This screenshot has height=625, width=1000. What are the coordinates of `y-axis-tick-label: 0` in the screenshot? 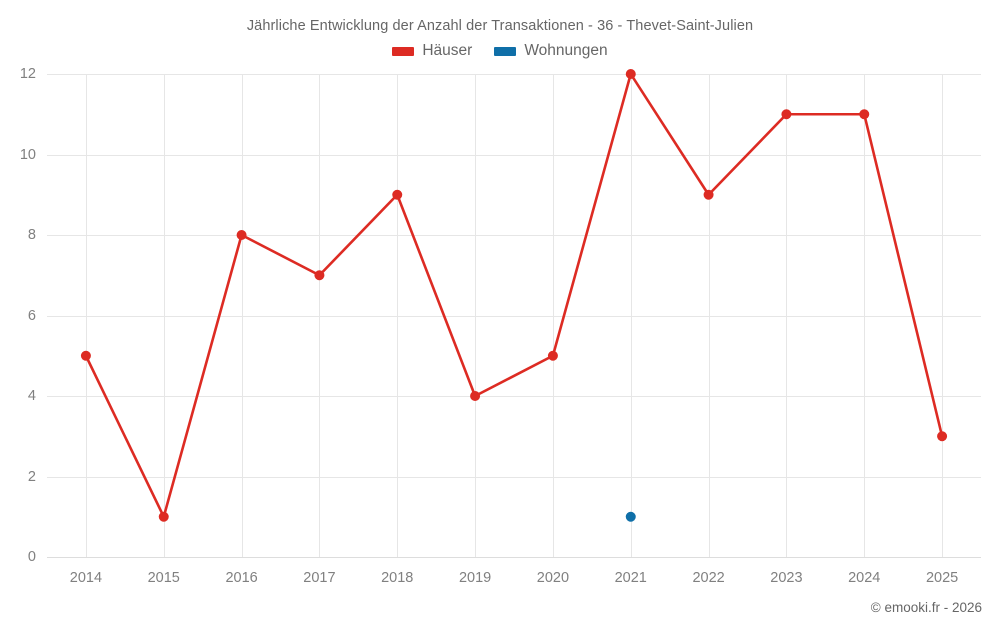 It's located at (31, 557).